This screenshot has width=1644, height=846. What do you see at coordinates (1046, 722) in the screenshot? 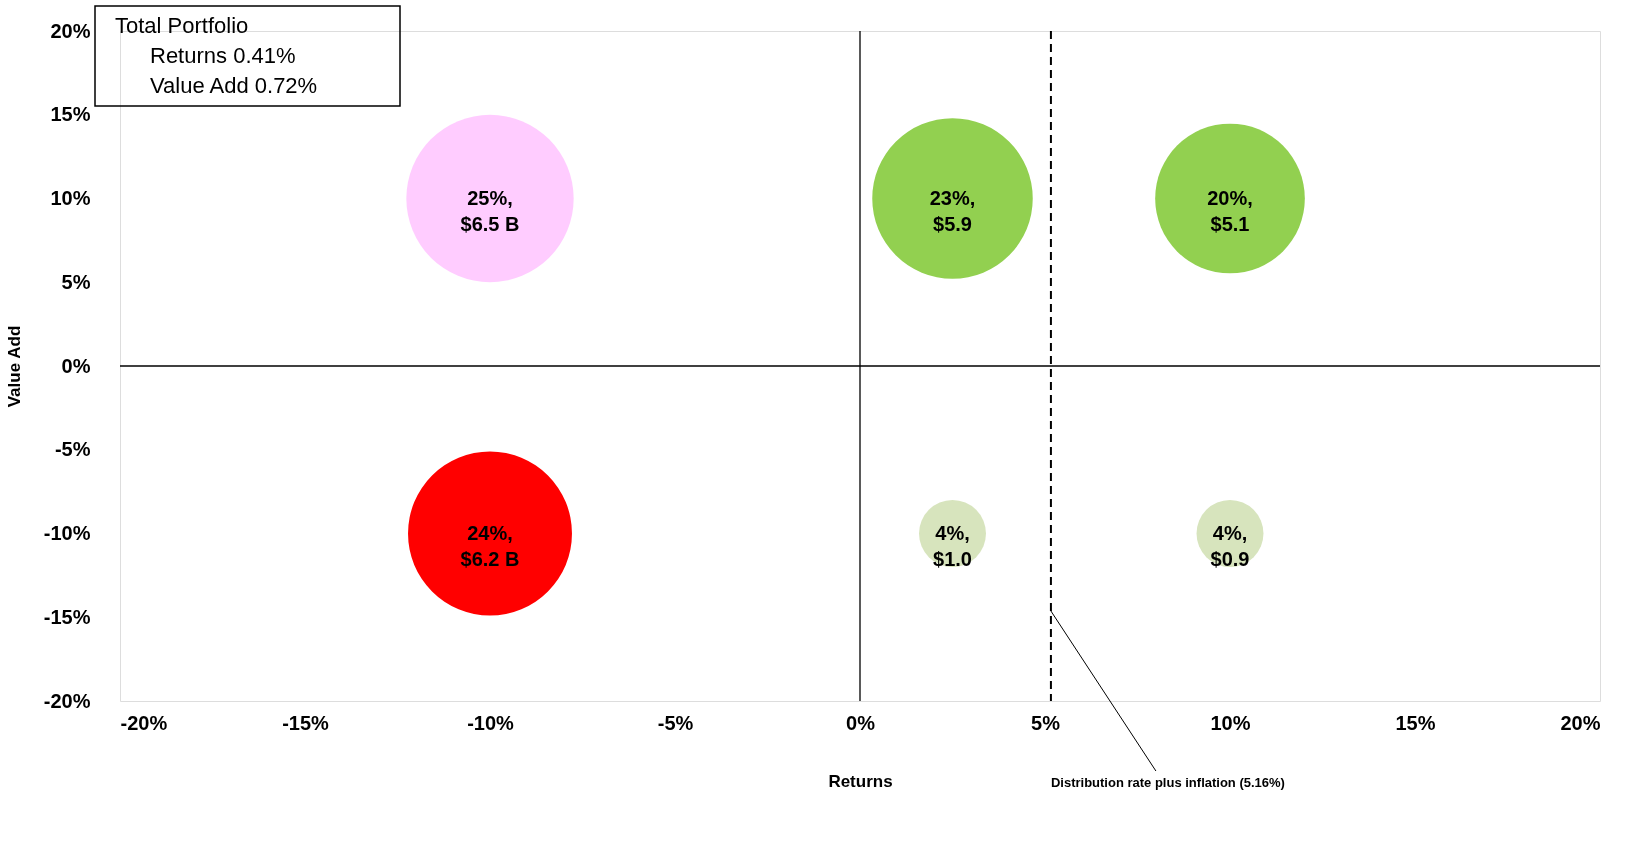
I see `x-tick-label: 5%` at bounding box center [1046, 722].